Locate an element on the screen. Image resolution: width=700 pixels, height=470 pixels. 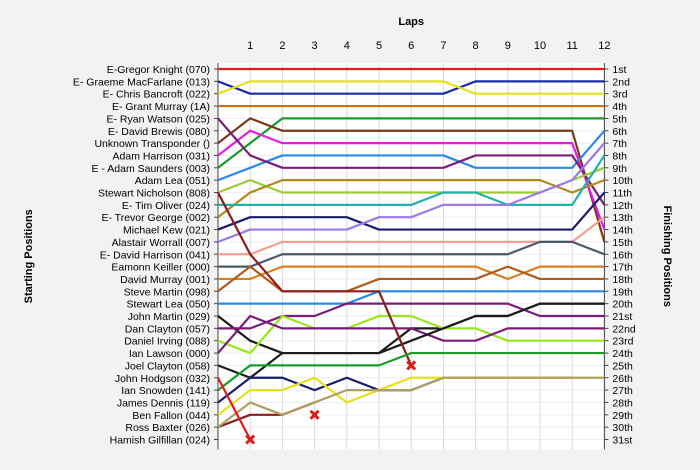
start-position-label: Michael Kew (021) is located at coordinates (166, 231).